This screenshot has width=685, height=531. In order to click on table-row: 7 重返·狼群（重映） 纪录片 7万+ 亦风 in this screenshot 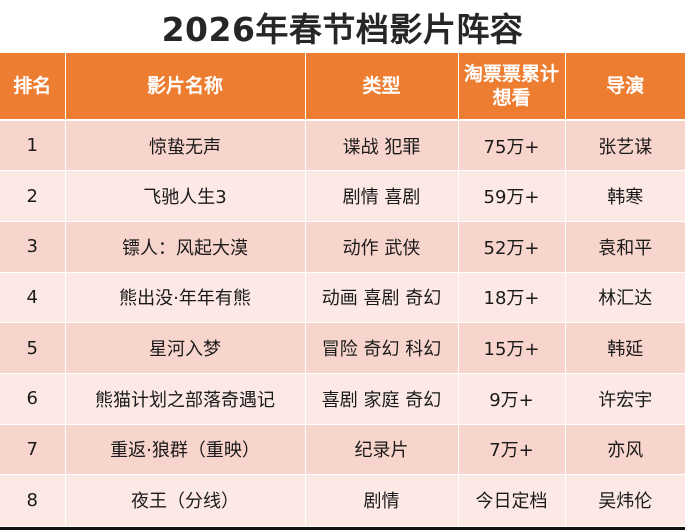, I will do `click(342, 449)`.